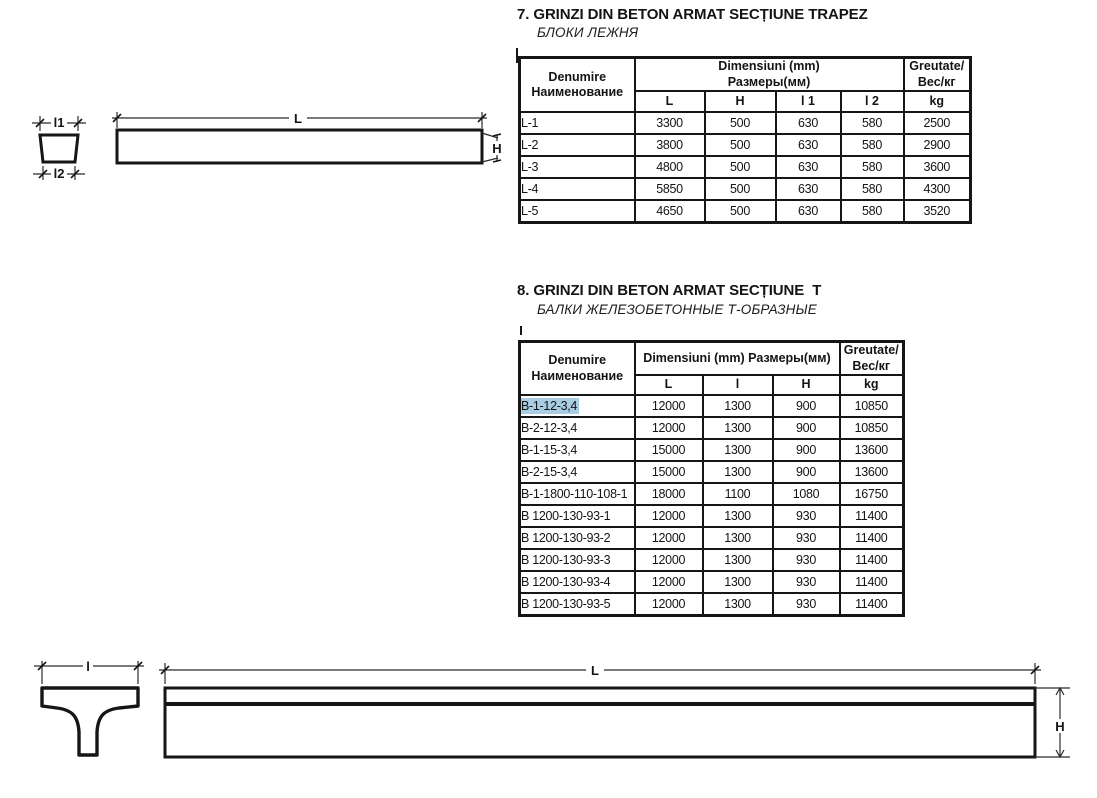 The image size is (1097, 798). What do you see at coordinates (90, 721) in the screenshot?
I see `t-cross-section` at bounding box center [90, 721].